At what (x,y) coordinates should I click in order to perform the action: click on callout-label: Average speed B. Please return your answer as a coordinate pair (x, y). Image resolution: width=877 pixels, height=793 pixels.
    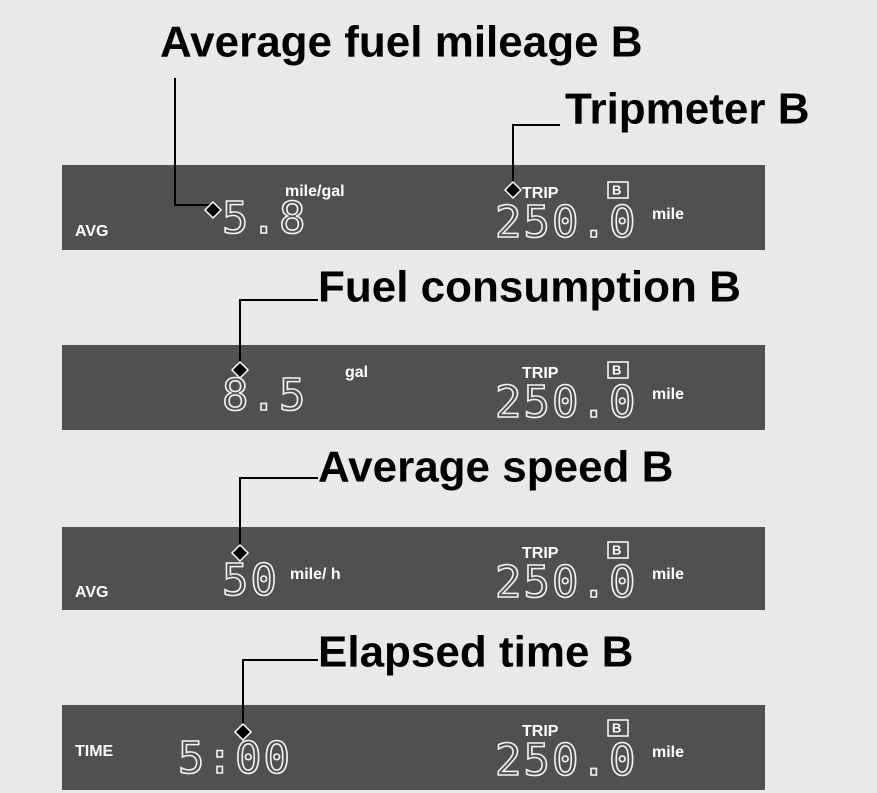
    Looking at the image, I should click on (495, 467).